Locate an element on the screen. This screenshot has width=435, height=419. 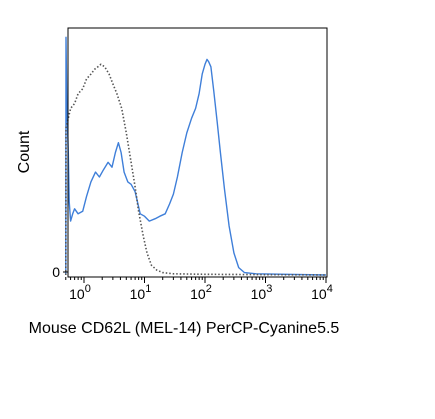
y-ticks: 0 is located at coordinates (60, 272).